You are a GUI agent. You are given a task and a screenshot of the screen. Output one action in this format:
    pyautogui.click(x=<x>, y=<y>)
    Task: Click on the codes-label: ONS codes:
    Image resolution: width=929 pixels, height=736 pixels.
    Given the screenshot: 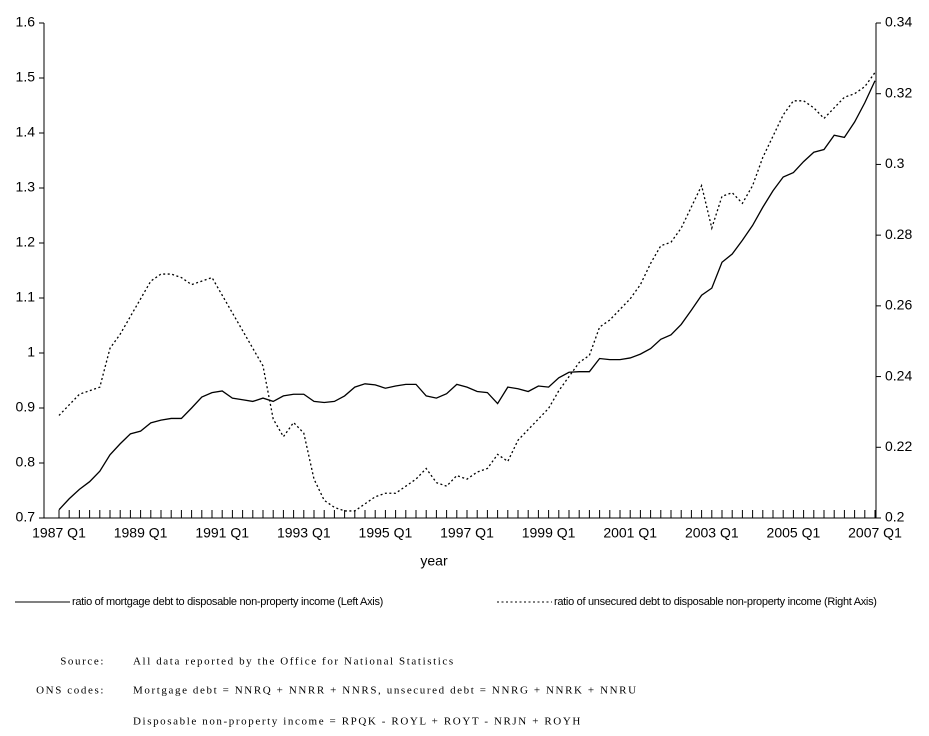 What is the action you would take?
    pyautogui.click(x=70, y=691)
    